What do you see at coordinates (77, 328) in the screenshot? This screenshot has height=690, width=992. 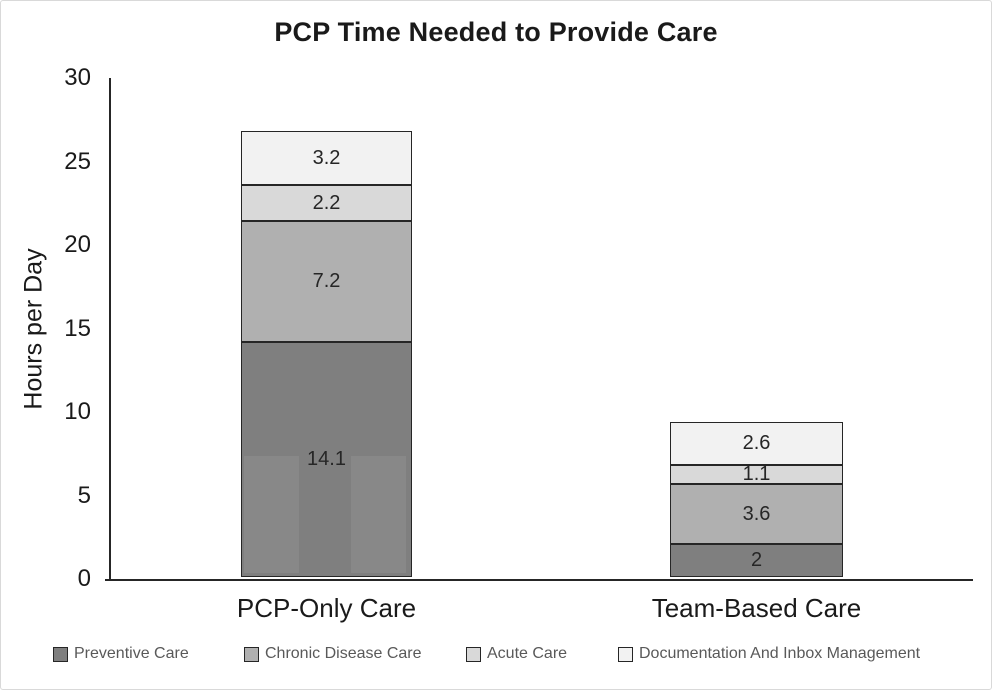 I see `y-tick-label: 15` at bounding box center [77, 328].